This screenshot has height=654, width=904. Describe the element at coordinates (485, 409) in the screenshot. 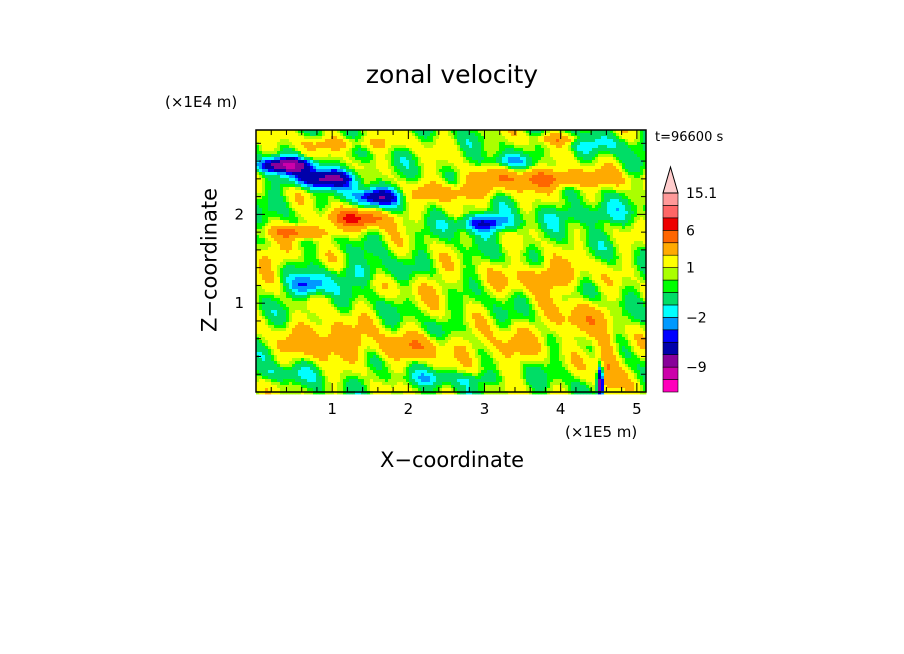

I see `x-tick-label: 3` at that location.